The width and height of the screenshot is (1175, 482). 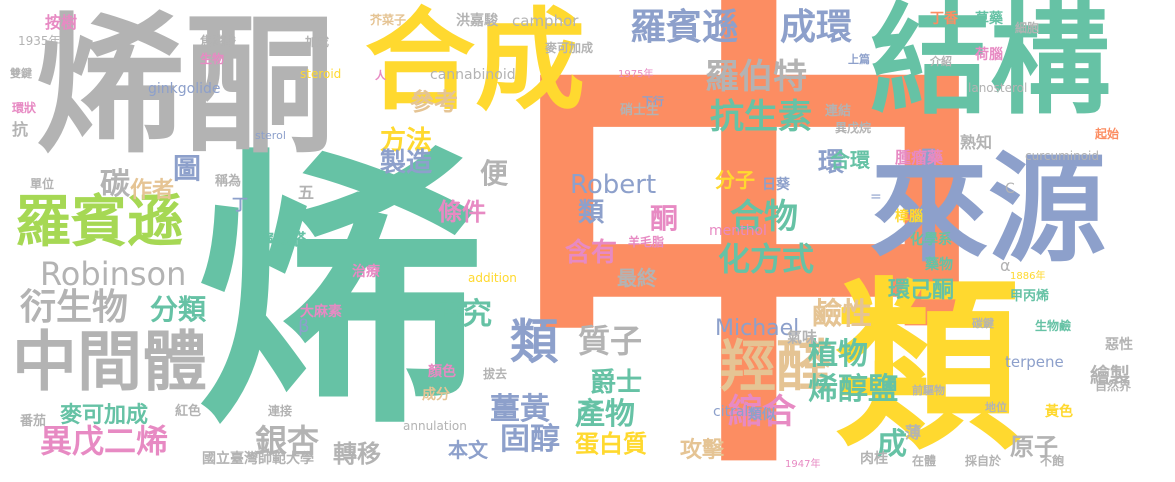 I want to click on word-chengfen: 成分, so click(x=436, y=395).